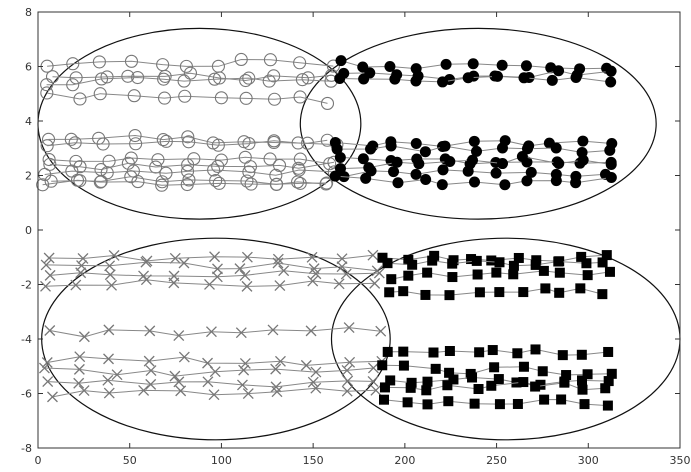  I want to click on x-tick-label: 300, so click(588, 460).